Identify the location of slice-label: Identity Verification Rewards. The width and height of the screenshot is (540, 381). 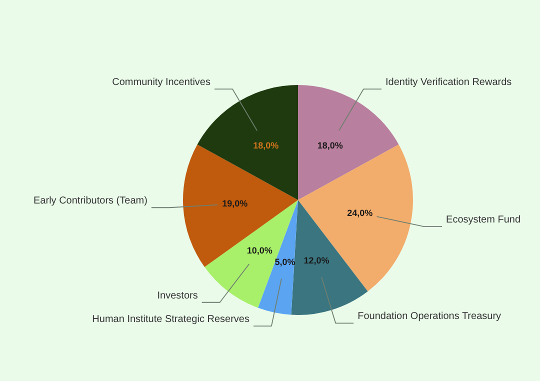
(449, 82).